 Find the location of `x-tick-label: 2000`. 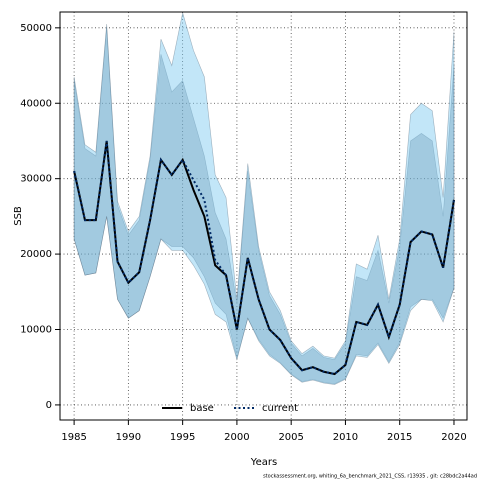

x-tick-label: 2000 is located at coordinates (236, 437).